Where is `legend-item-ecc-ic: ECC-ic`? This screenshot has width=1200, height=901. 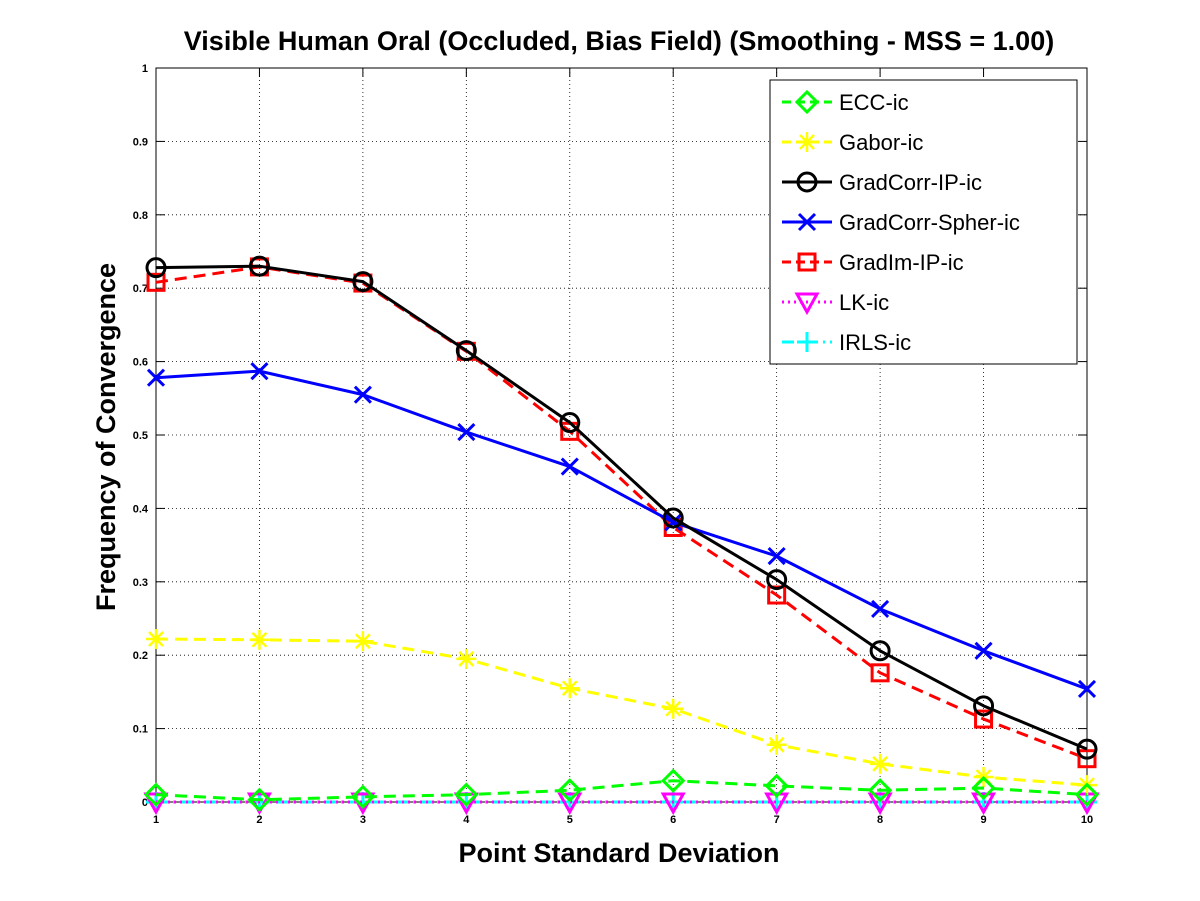
legend-item-ecc-ic: ECC-ic is located at coordinates (845, 102).